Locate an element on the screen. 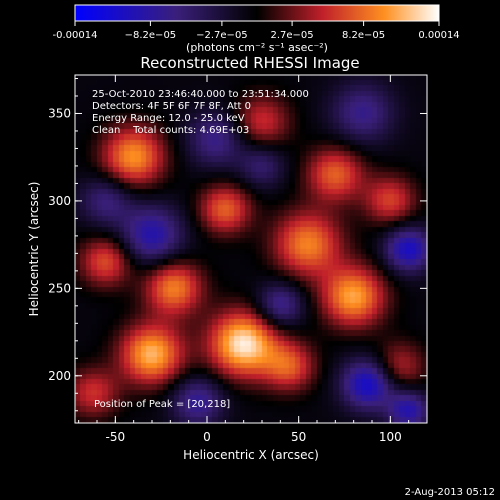 This screenshot has width=500, height=500. colorbar-tick-label: 8.2e−05 is located at coordinates (363, 35).